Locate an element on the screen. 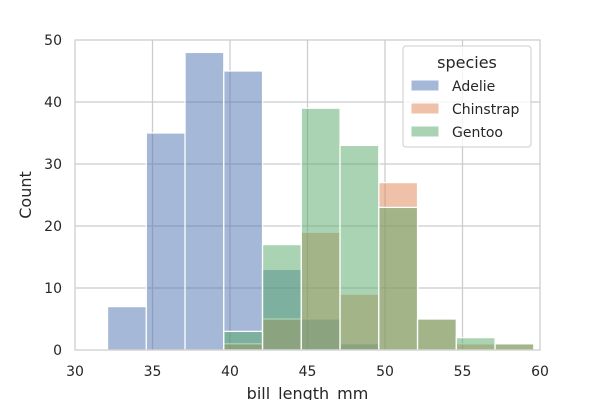 Image resolution: width=600 pixels, height=400 pixels. legend-label-chinstrap: Chinstrap is located at coordinates (486, 110).